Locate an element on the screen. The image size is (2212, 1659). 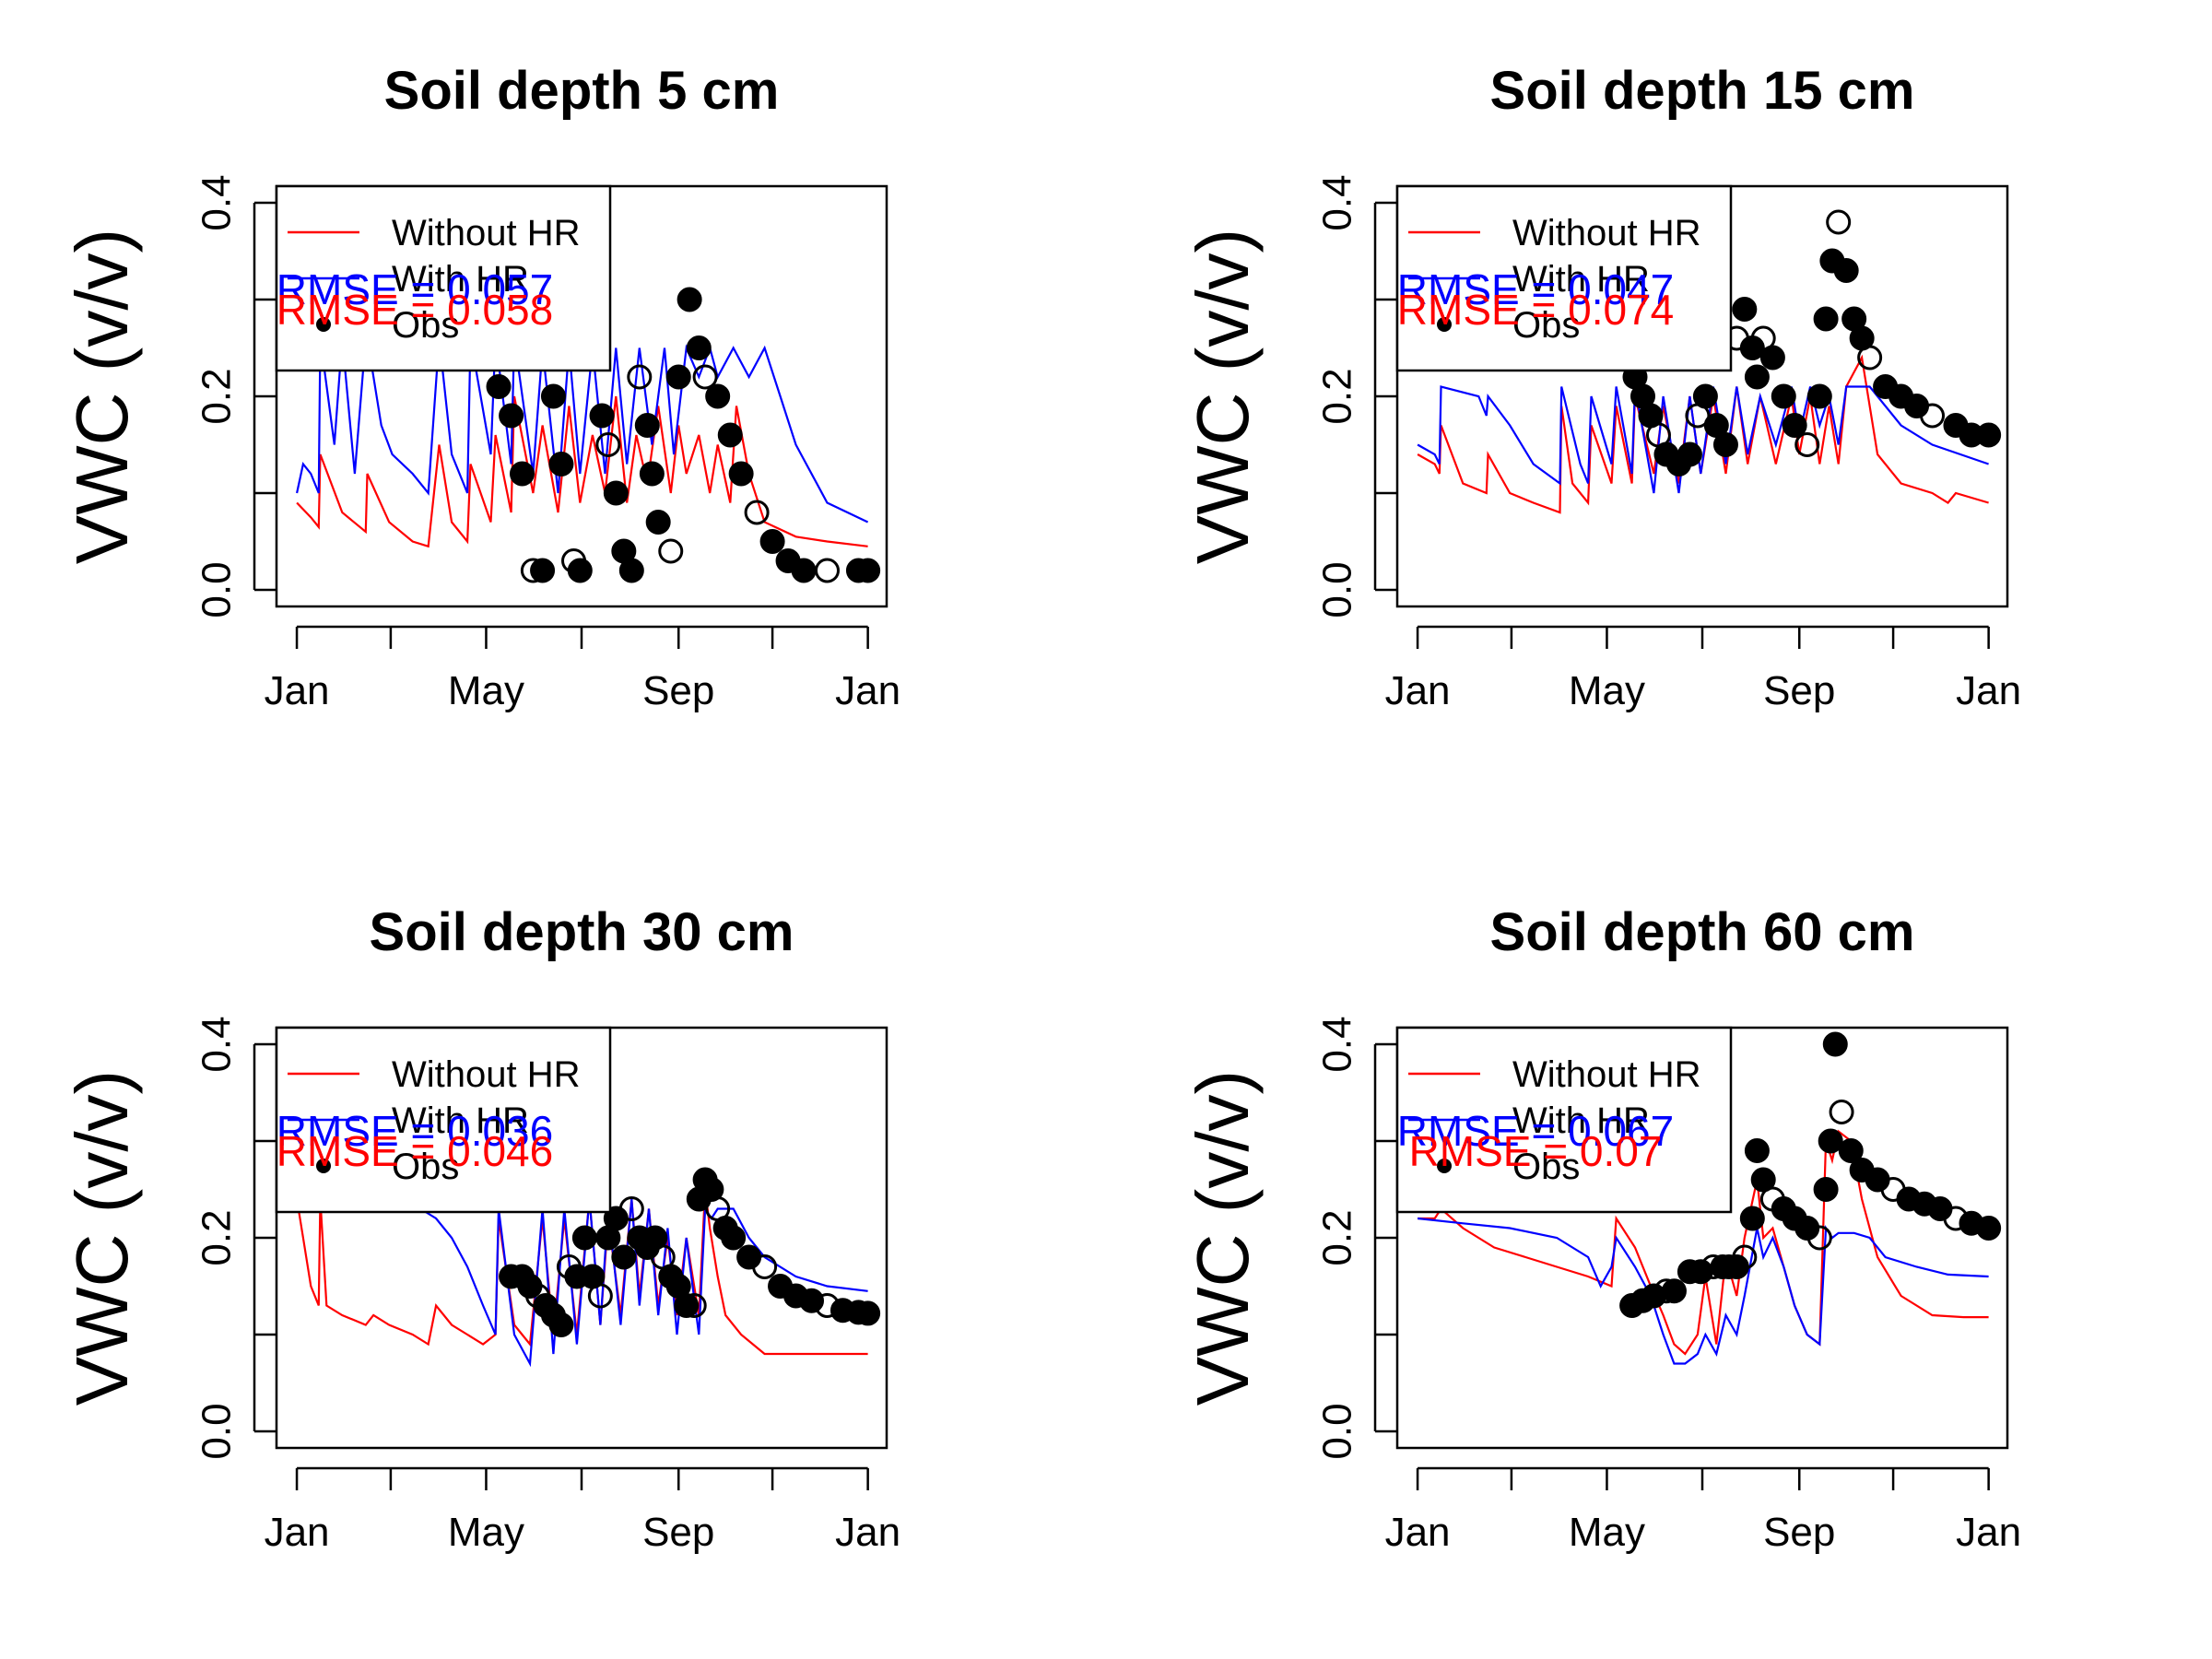
rmse-with-hr-label: RMSE = 0.067 is located at coordinates (1535, 1131).